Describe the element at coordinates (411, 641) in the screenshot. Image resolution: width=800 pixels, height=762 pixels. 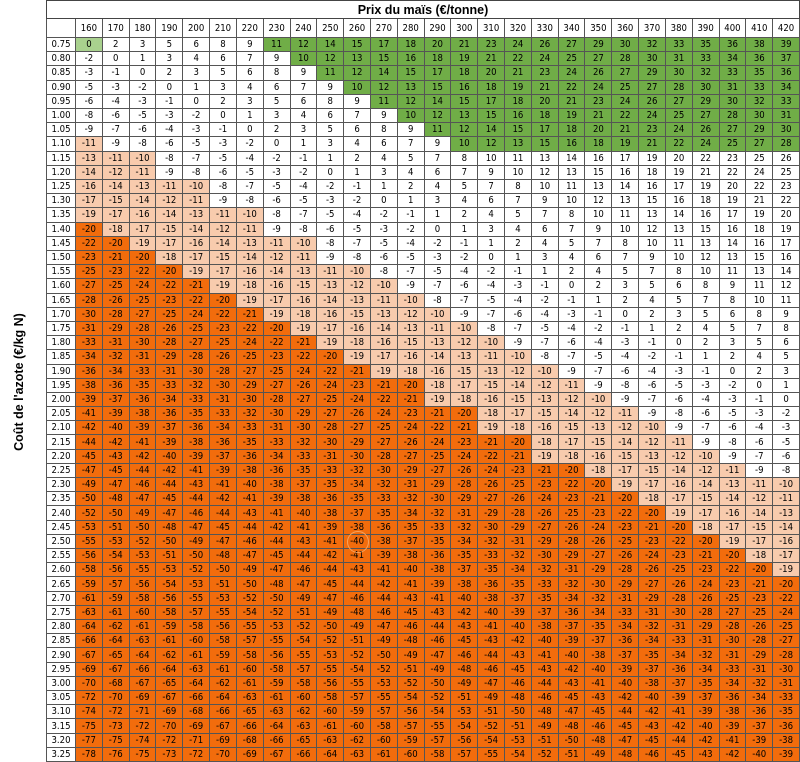
I see `heat-cell: -48` at that location.